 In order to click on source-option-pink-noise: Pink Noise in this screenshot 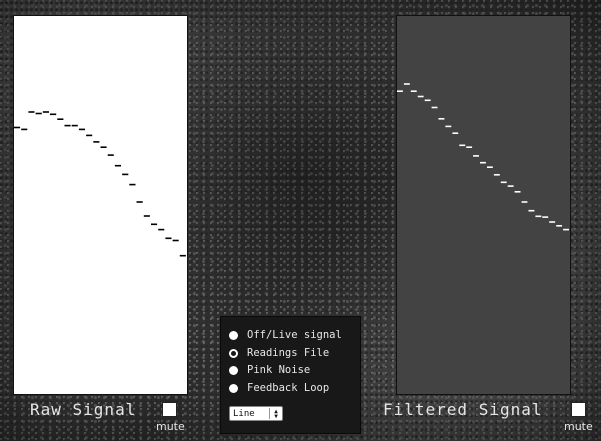, I will do `click(269, 370)`.